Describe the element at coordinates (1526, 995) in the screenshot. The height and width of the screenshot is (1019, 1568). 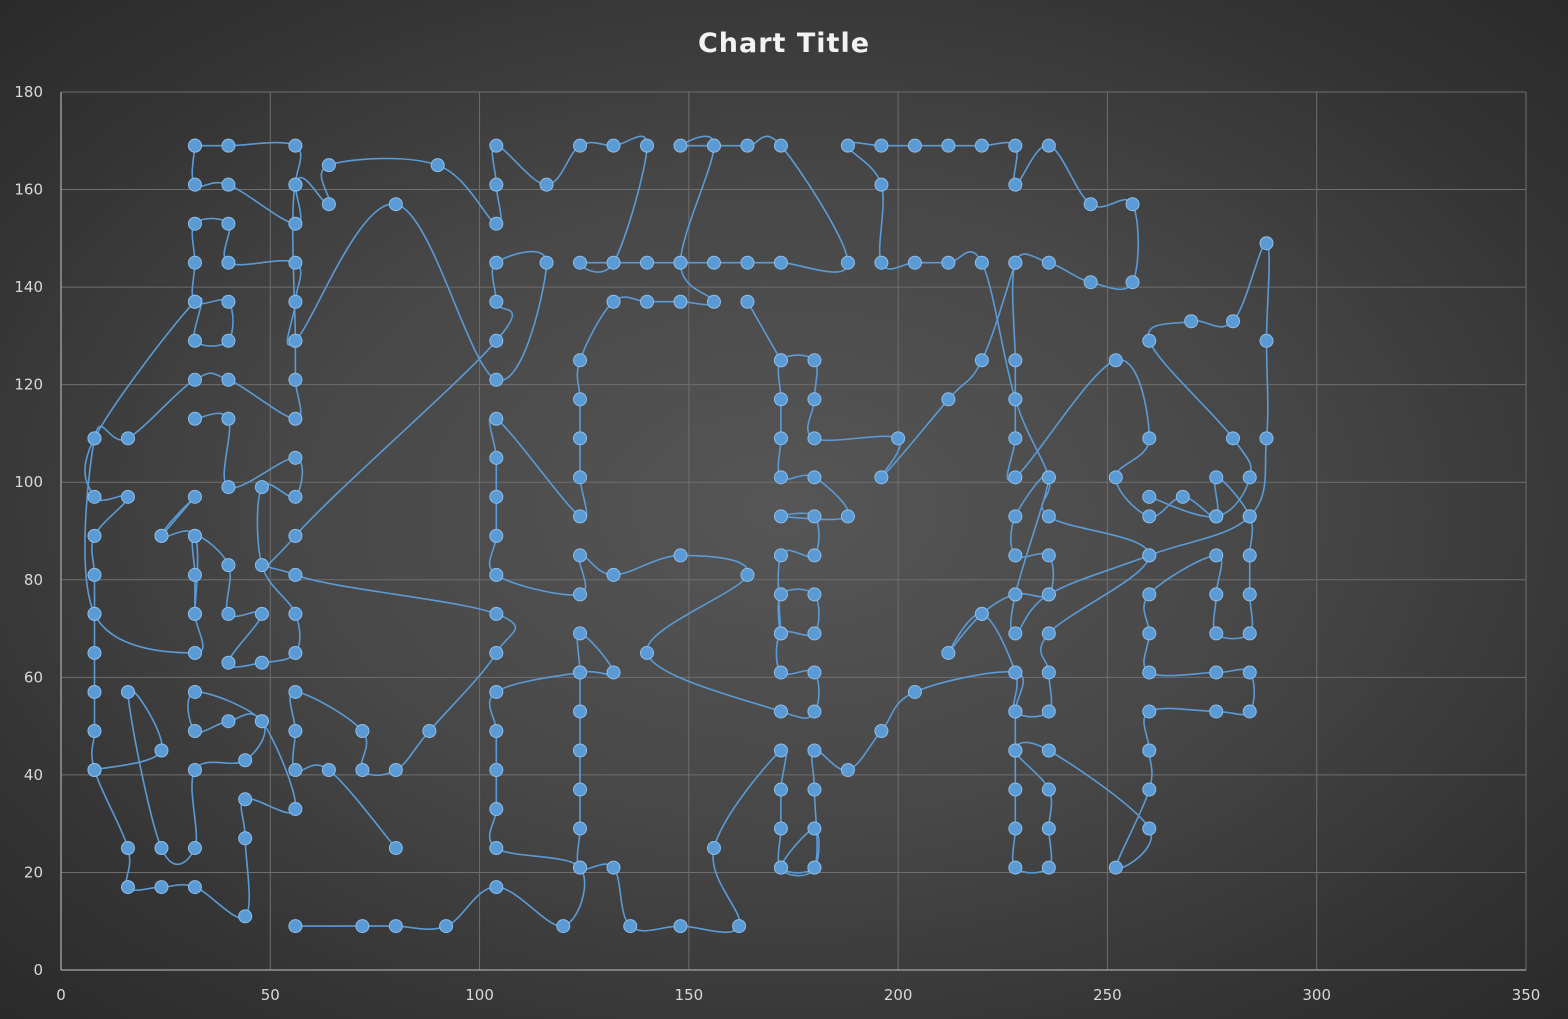
I see `x-tick-label: 350` at that location.